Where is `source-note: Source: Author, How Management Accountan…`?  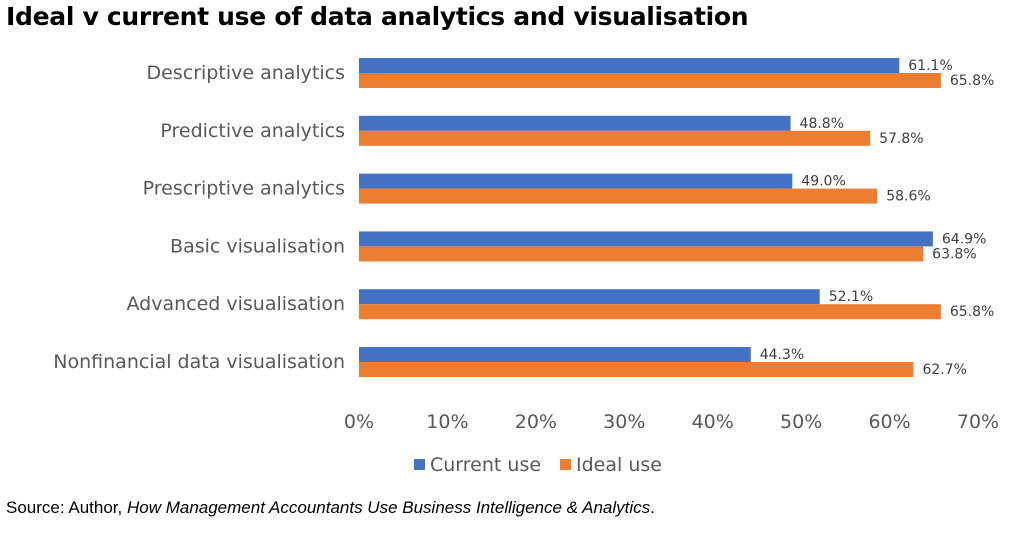 source-note: Source: Author, How Management Accountan… is located at coordinates (330, 508).